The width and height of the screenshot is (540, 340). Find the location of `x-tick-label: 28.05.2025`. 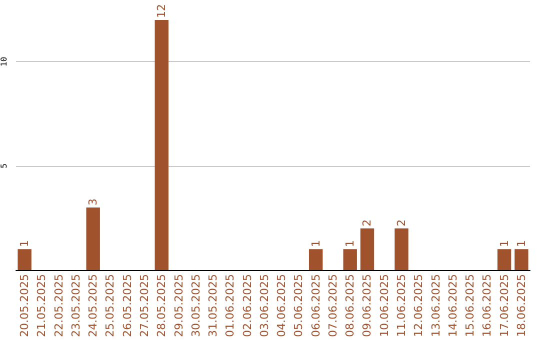

x-tick-label: 28.05.2025 is located at coordinates (161, 305).